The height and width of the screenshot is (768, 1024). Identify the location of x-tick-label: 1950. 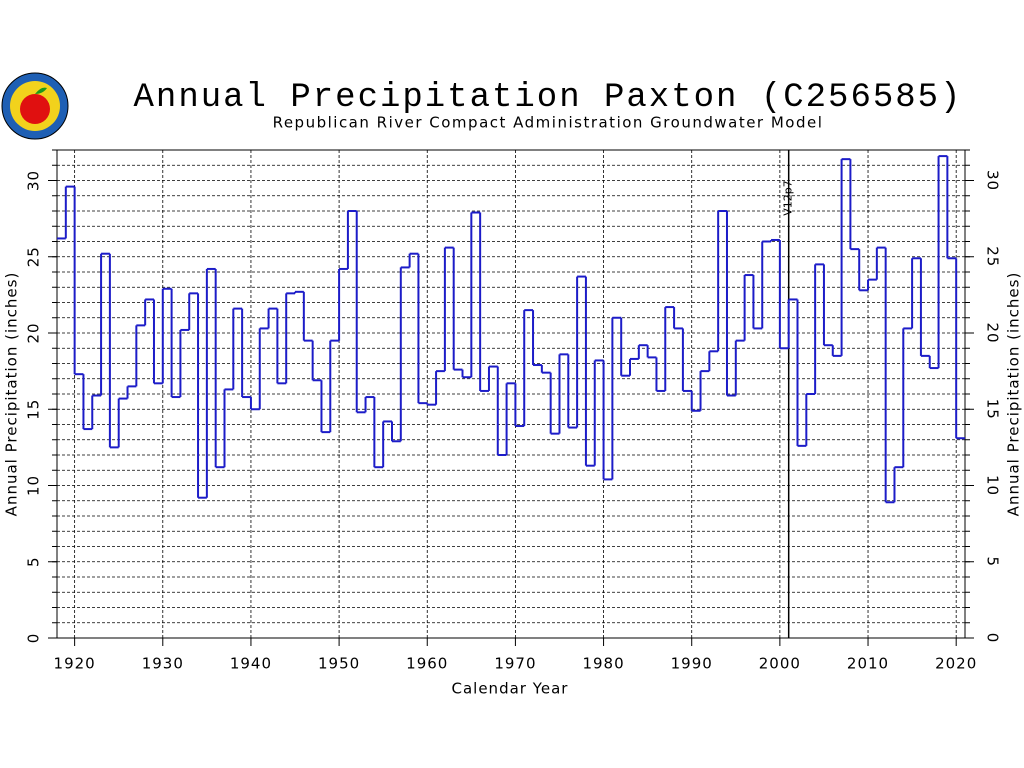
(339, 664).